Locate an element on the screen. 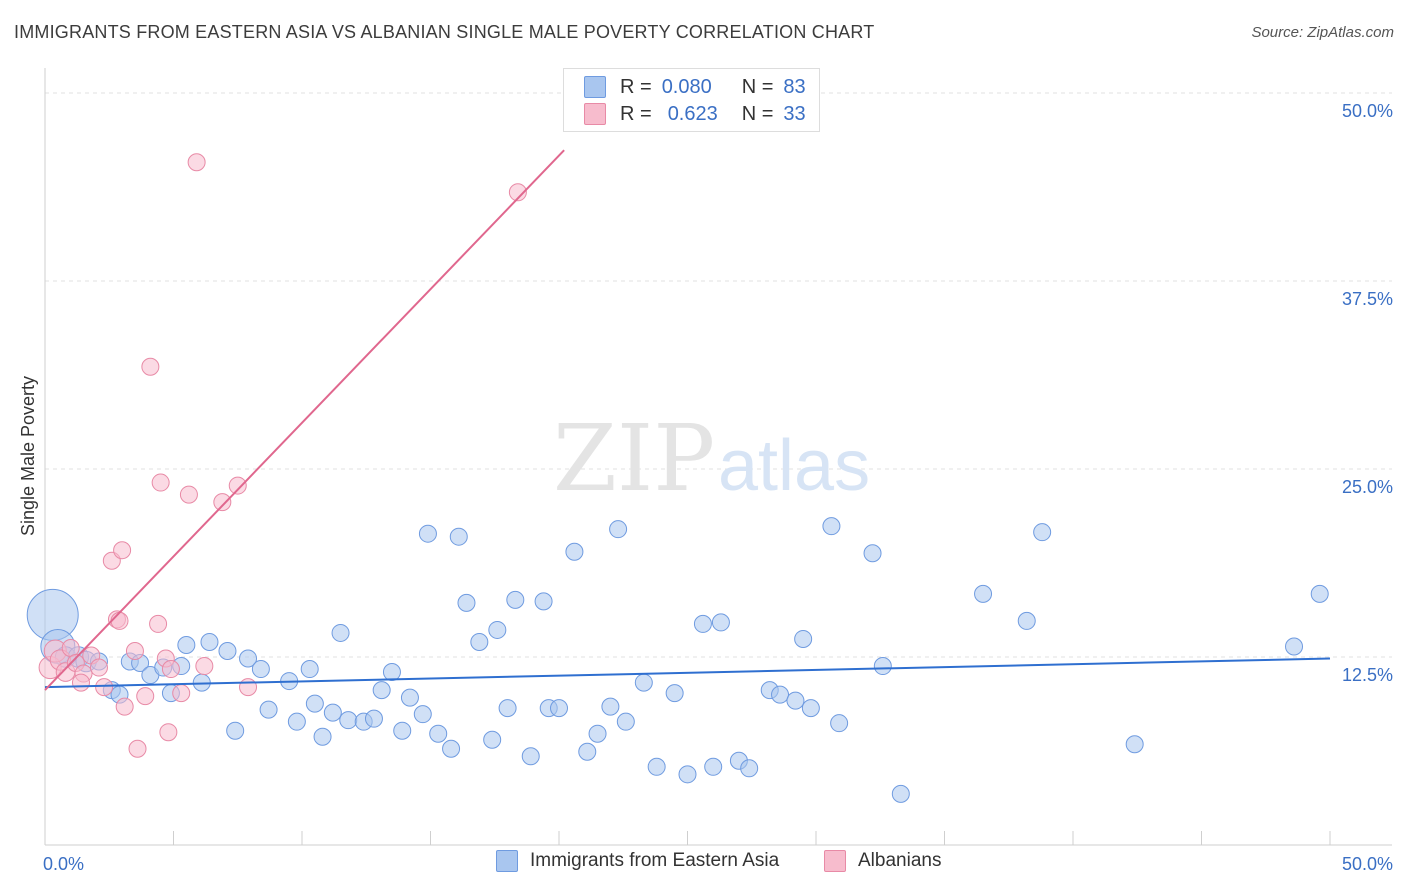  legend-row-series1: R = 0.080 N = 83 is located at coordinates (695, 87).